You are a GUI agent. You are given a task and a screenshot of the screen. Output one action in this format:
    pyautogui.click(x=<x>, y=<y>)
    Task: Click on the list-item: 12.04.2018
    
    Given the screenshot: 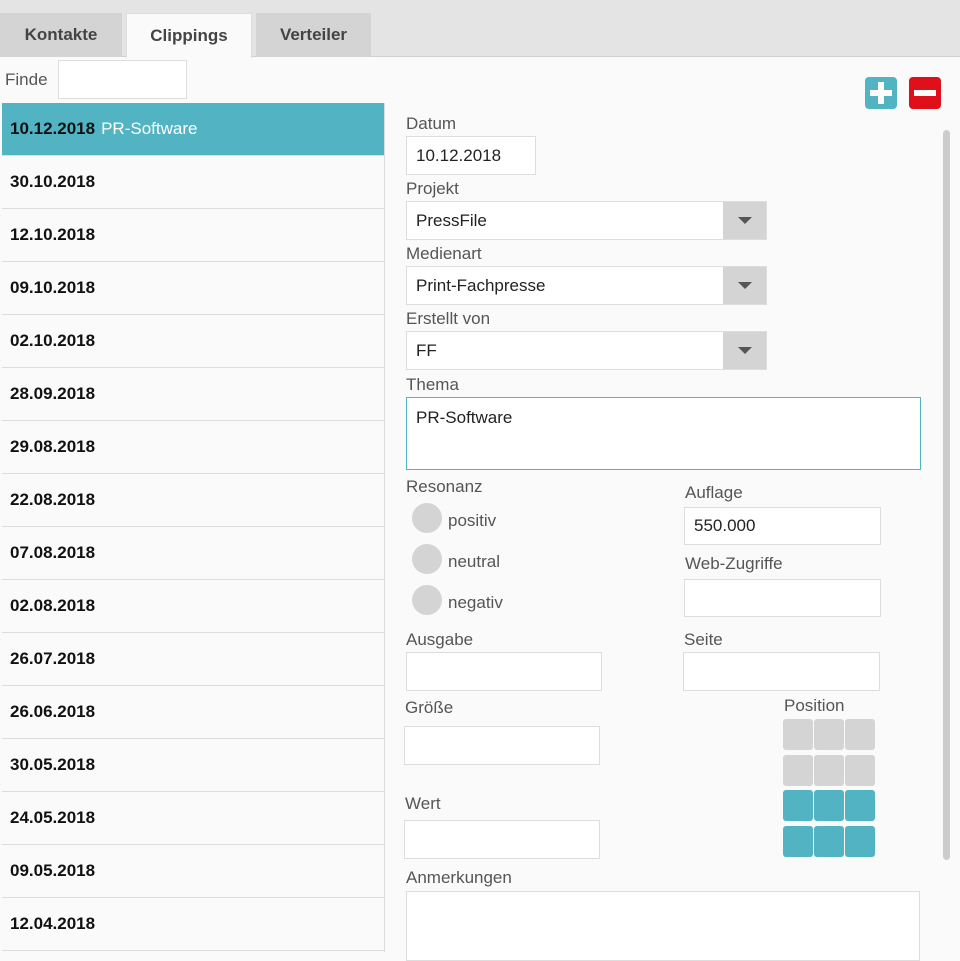 What is the action you would take?
    pyautogui.click(x=193, y=924)
    